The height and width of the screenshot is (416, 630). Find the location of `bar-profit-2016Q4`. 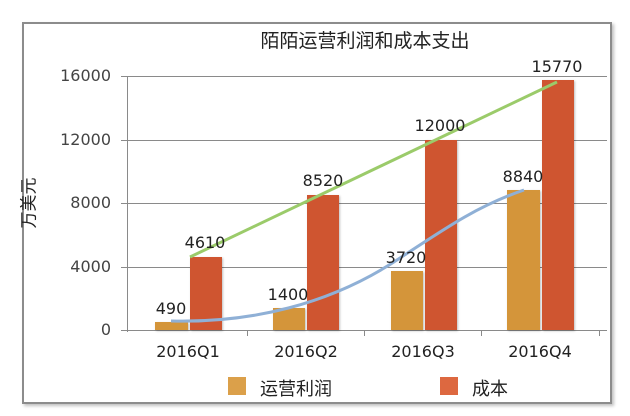

bar-profit-2016Q4 is located at coordinates (523, 260).